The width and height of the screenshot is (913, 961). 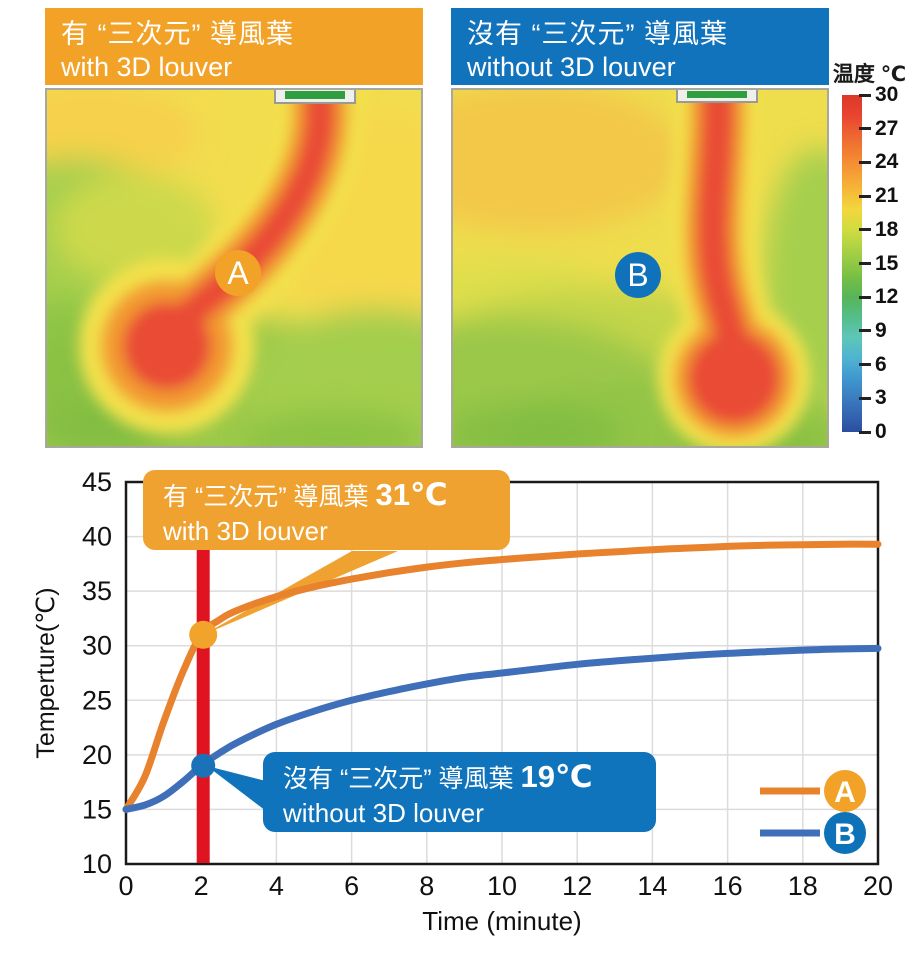 What do you see at coordinates (734, 268) in the screenshot?
I see `hot-air-plume-b` at bounding box center [734, 268].